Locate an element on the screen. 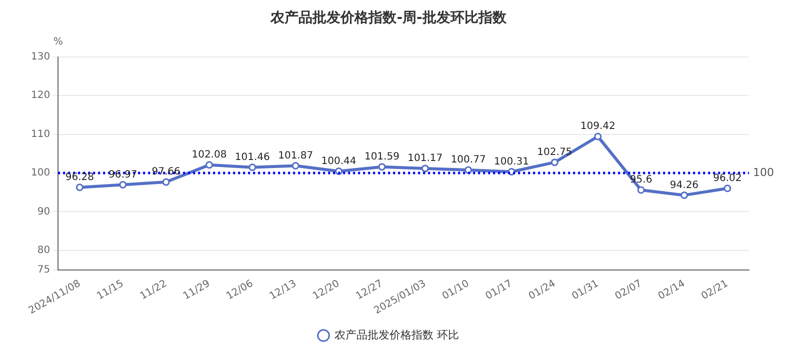 The image size is (797, 359). y-tick-label: 90 is located at coordinates (43, 212).